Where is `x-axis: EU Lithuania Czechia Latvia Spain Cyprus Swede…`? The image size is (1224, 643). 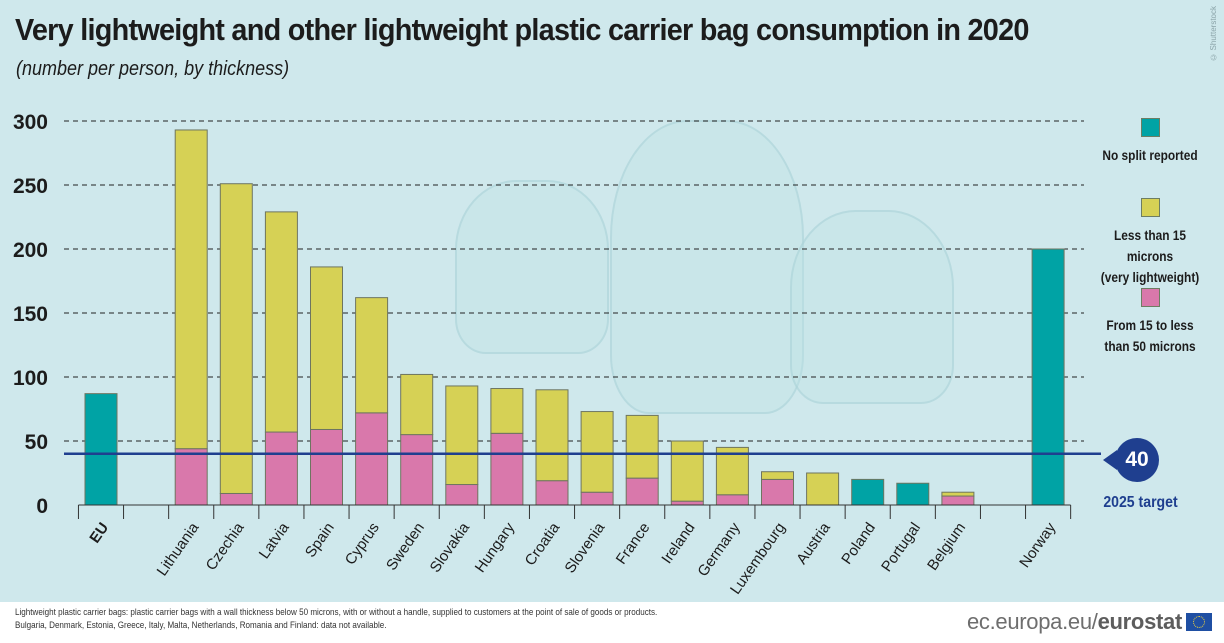 x-axis: EU Lithuania Czechia Latvia Spain Cyprus Swede… is located at coordinates (574, 551).